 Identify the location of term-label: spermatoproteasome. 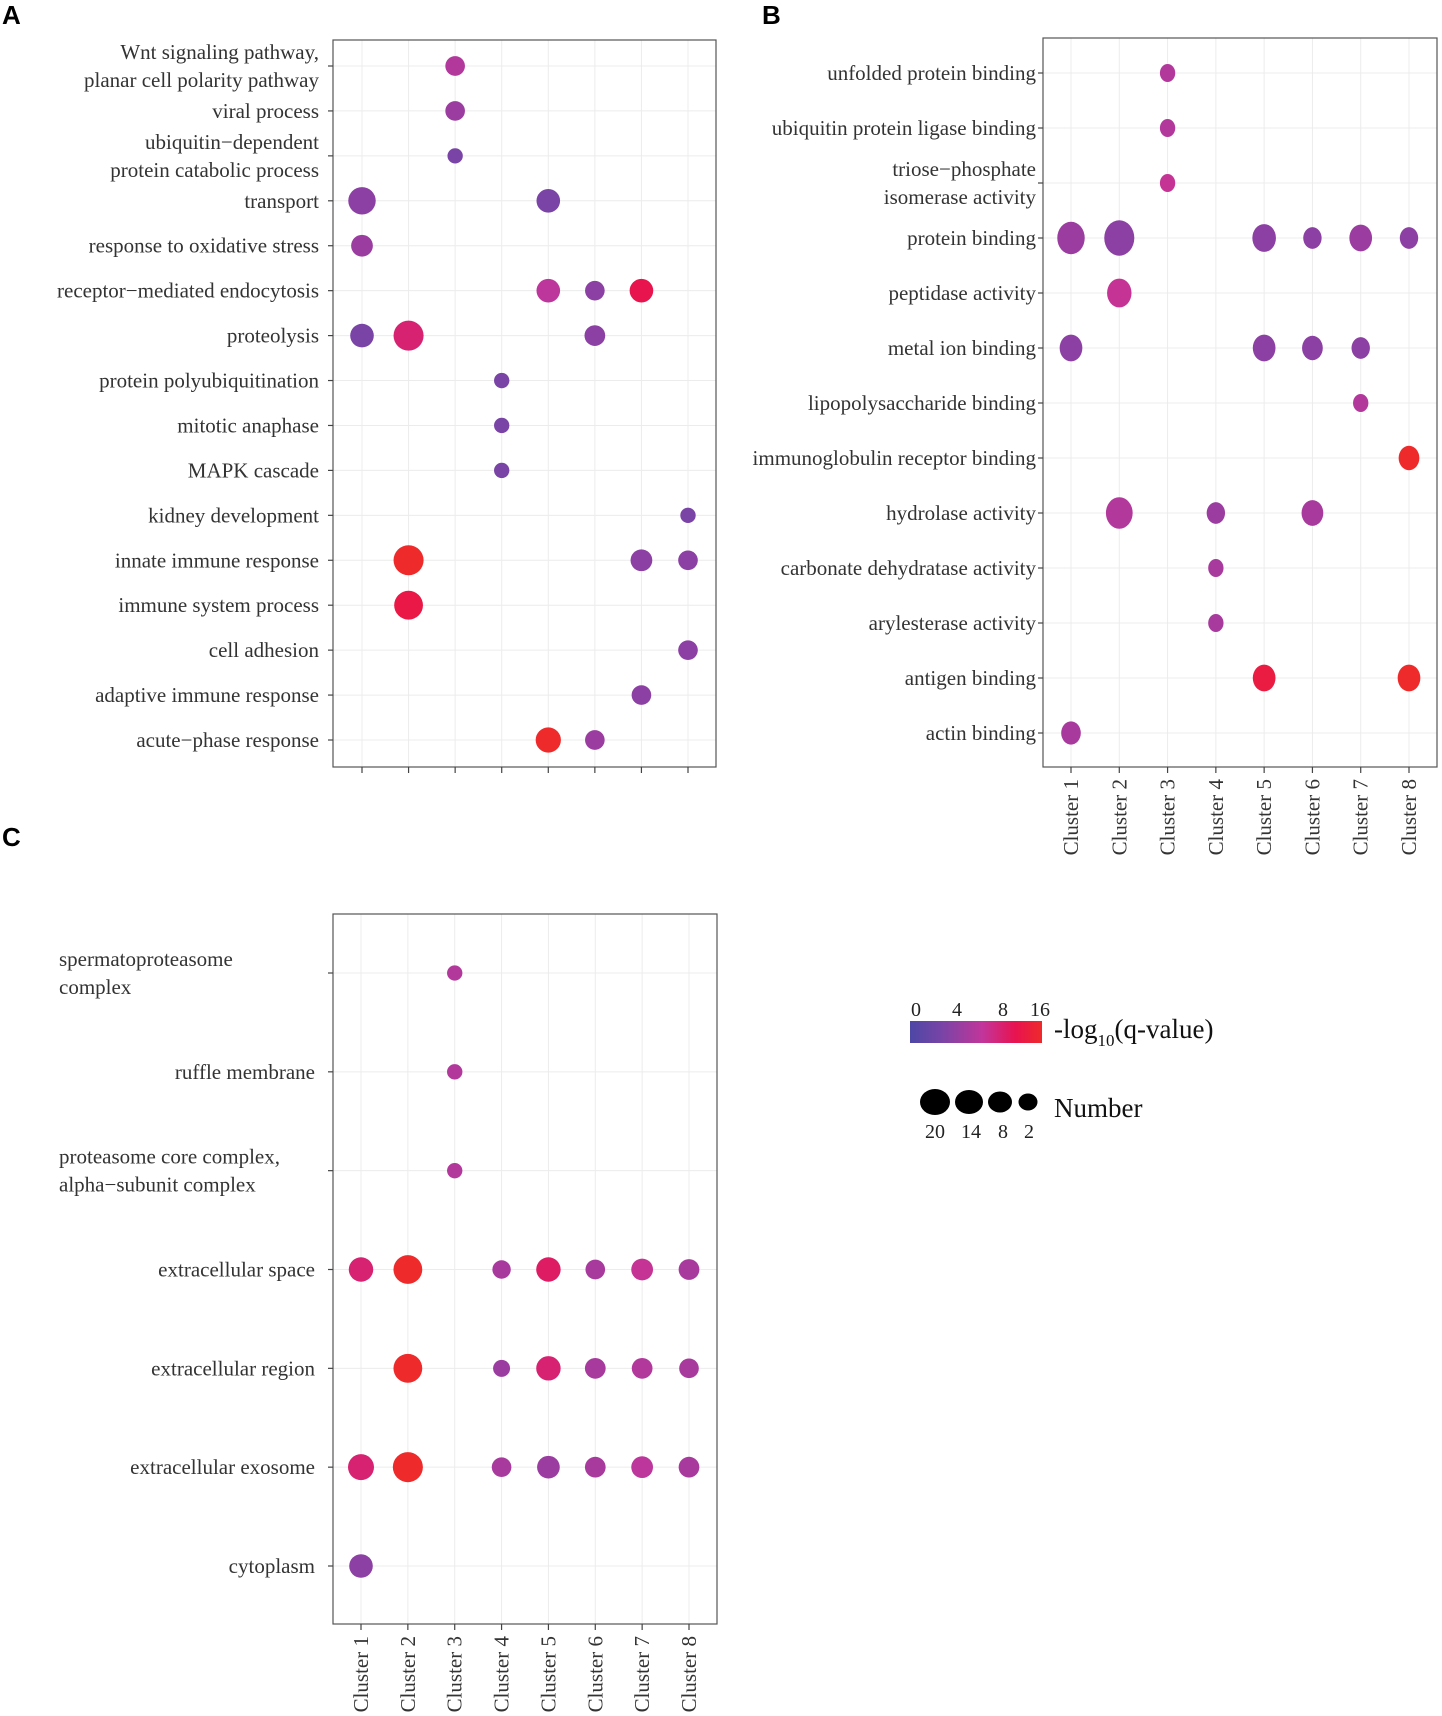
(146, 959).